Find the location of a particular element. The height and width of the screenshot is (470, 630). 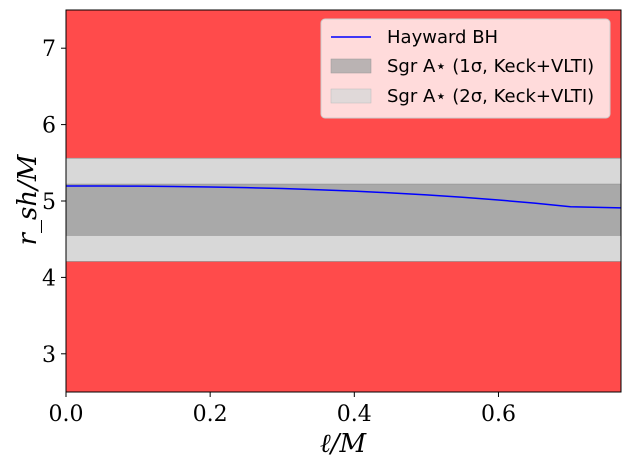

legend-frame is located at coordinates (465, 68).